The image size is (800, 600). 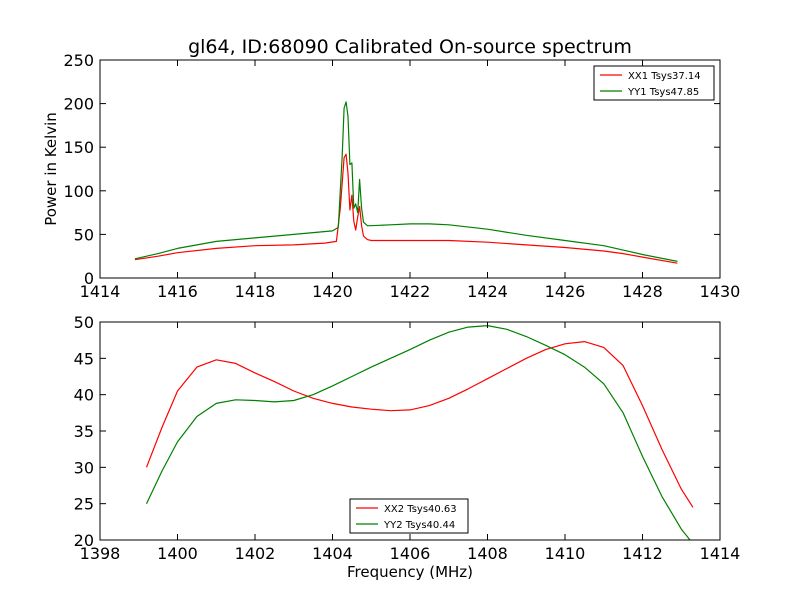 I want to click on legend-2: XX2 Tsys40.63 YY2 Tsys40.44, so click(x=409, y=516).